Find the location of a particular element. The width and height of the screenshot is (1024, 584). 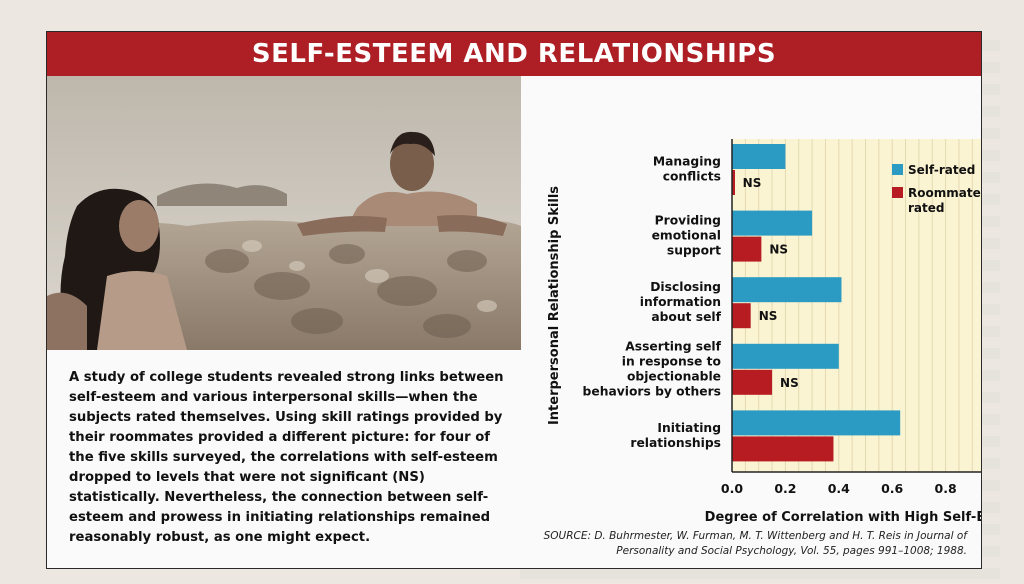

category-label: Initiating is located at coordinates (689, 428).